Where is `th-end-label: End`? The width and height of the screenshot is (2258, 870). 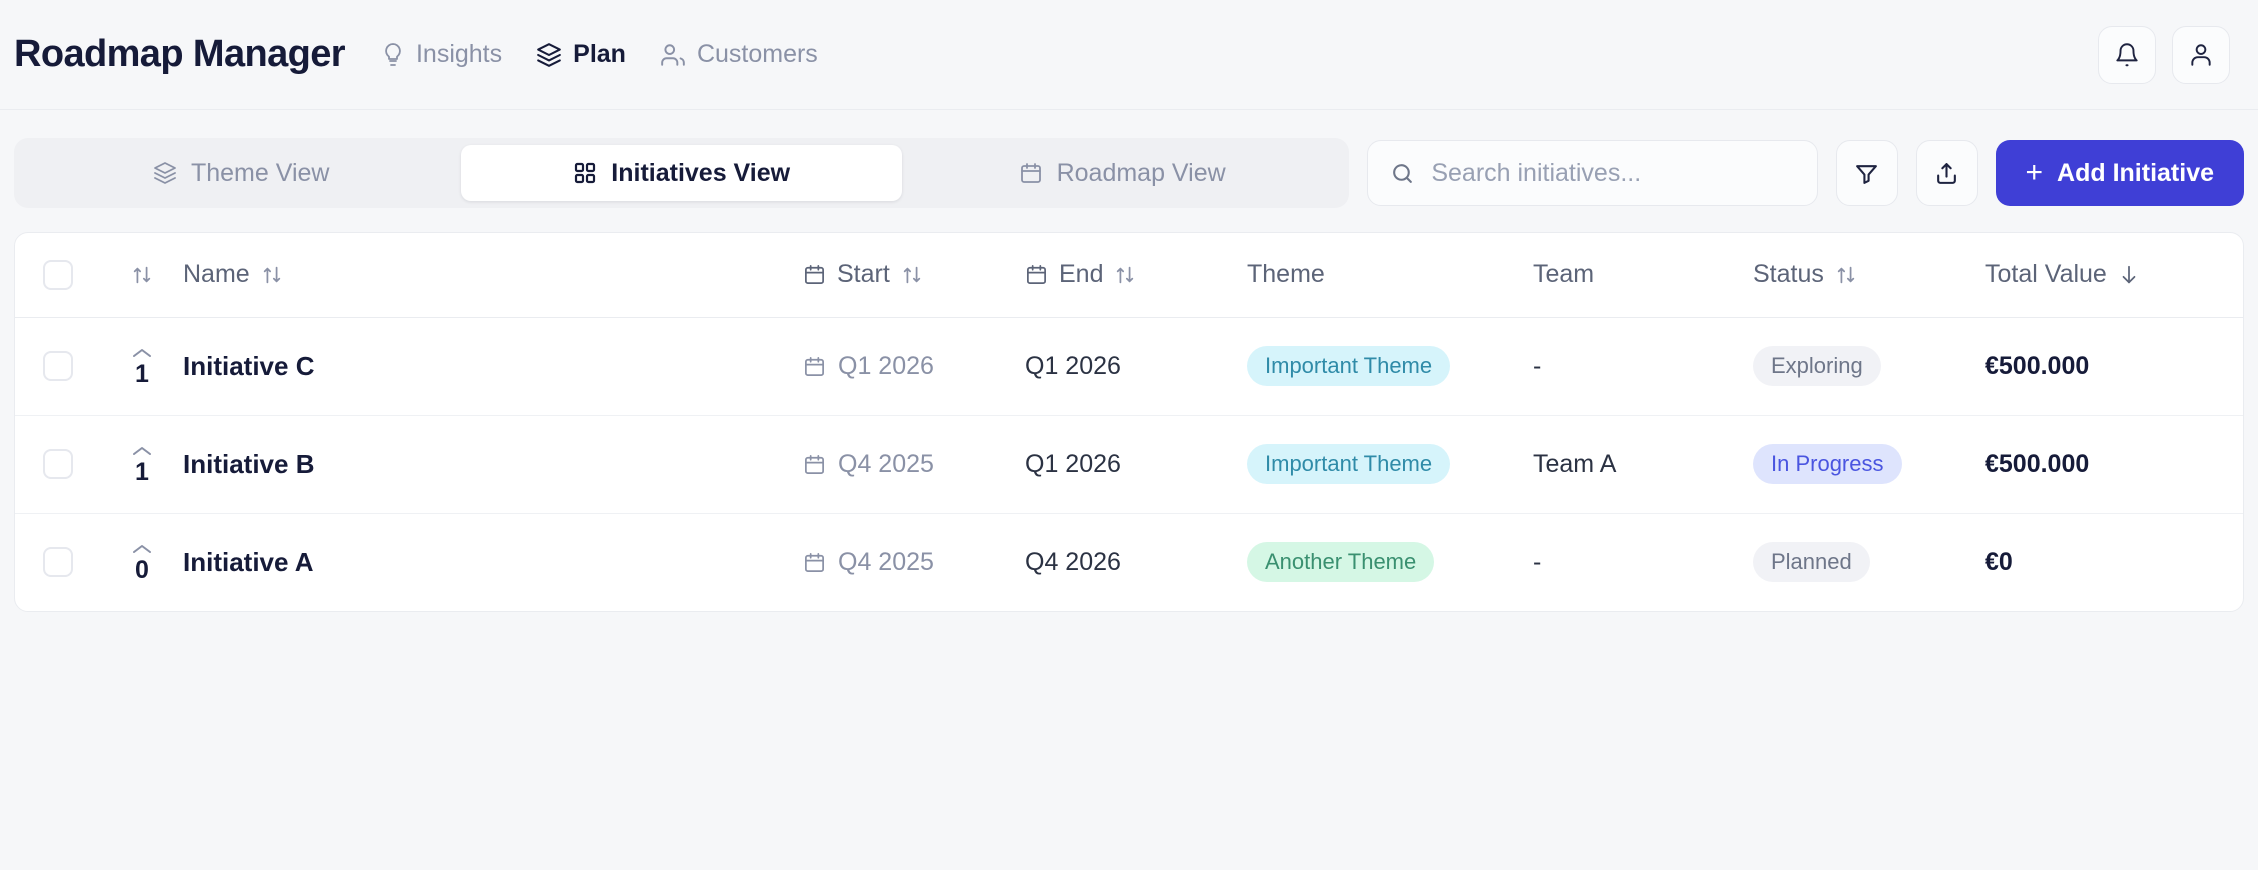 th-end-label: End is located at coordinates (1081, 274).